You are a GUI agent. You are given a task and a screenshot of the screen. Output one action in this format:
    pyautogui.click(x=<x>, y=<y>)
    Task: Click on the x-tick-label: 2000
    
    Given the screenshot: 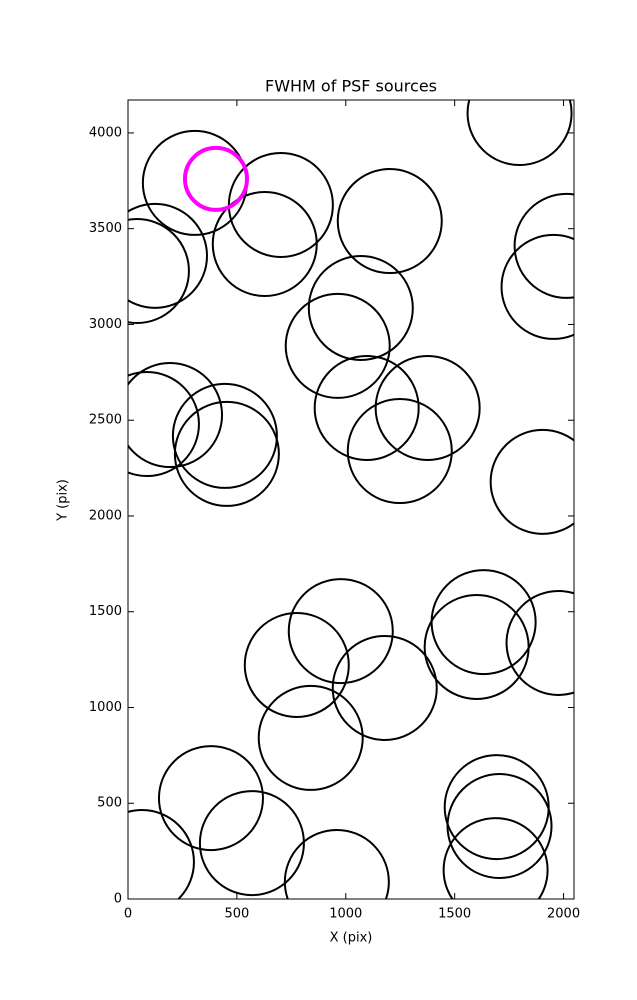 What is the action you would take?
    pyautogui.click(x=563, y=914)
    